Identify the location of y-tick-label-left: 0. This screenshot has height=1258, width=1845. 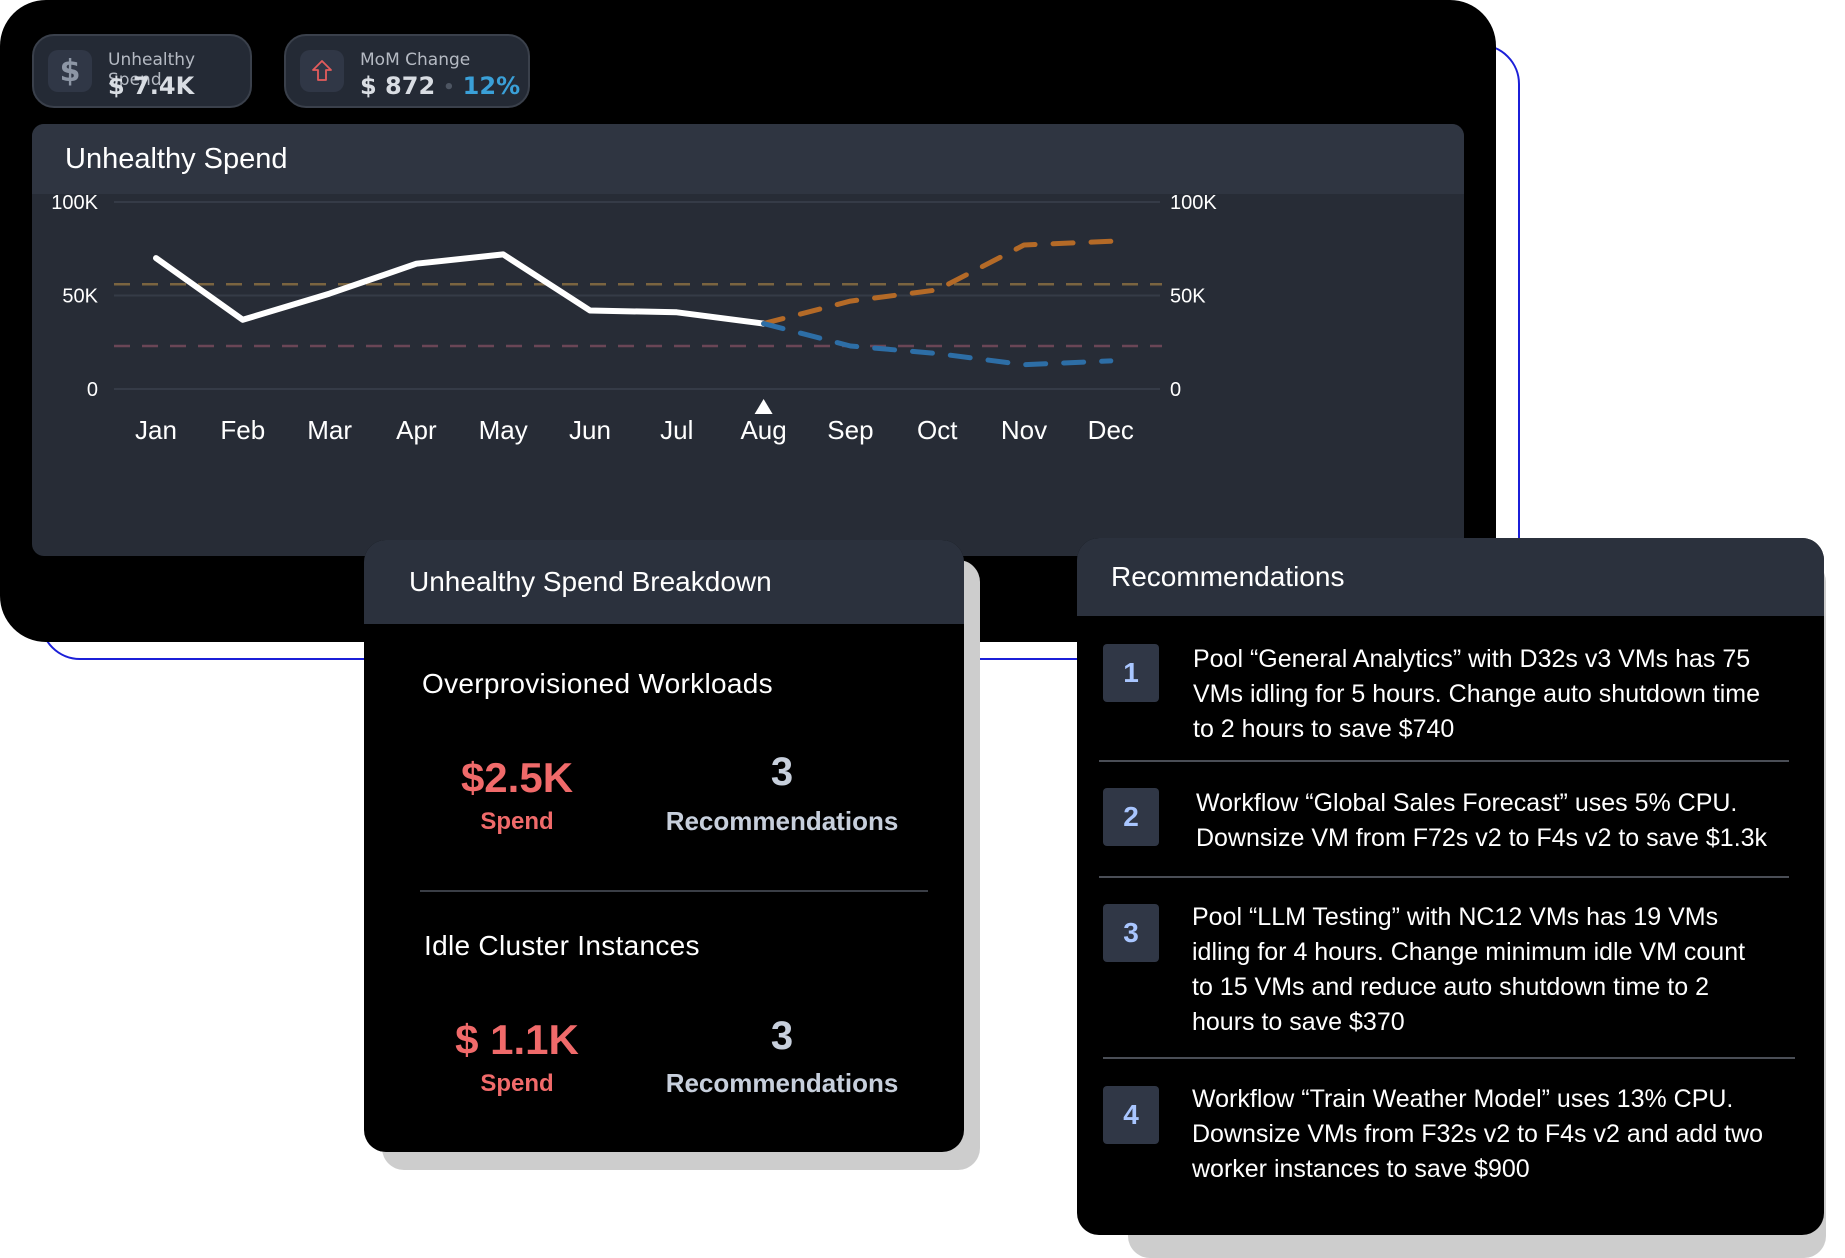
(92, 390).